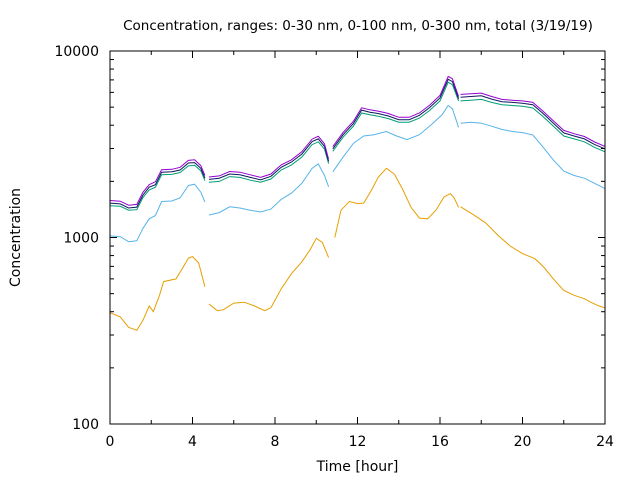  I want to click on y-tick-label: 100, so click(85, 425).